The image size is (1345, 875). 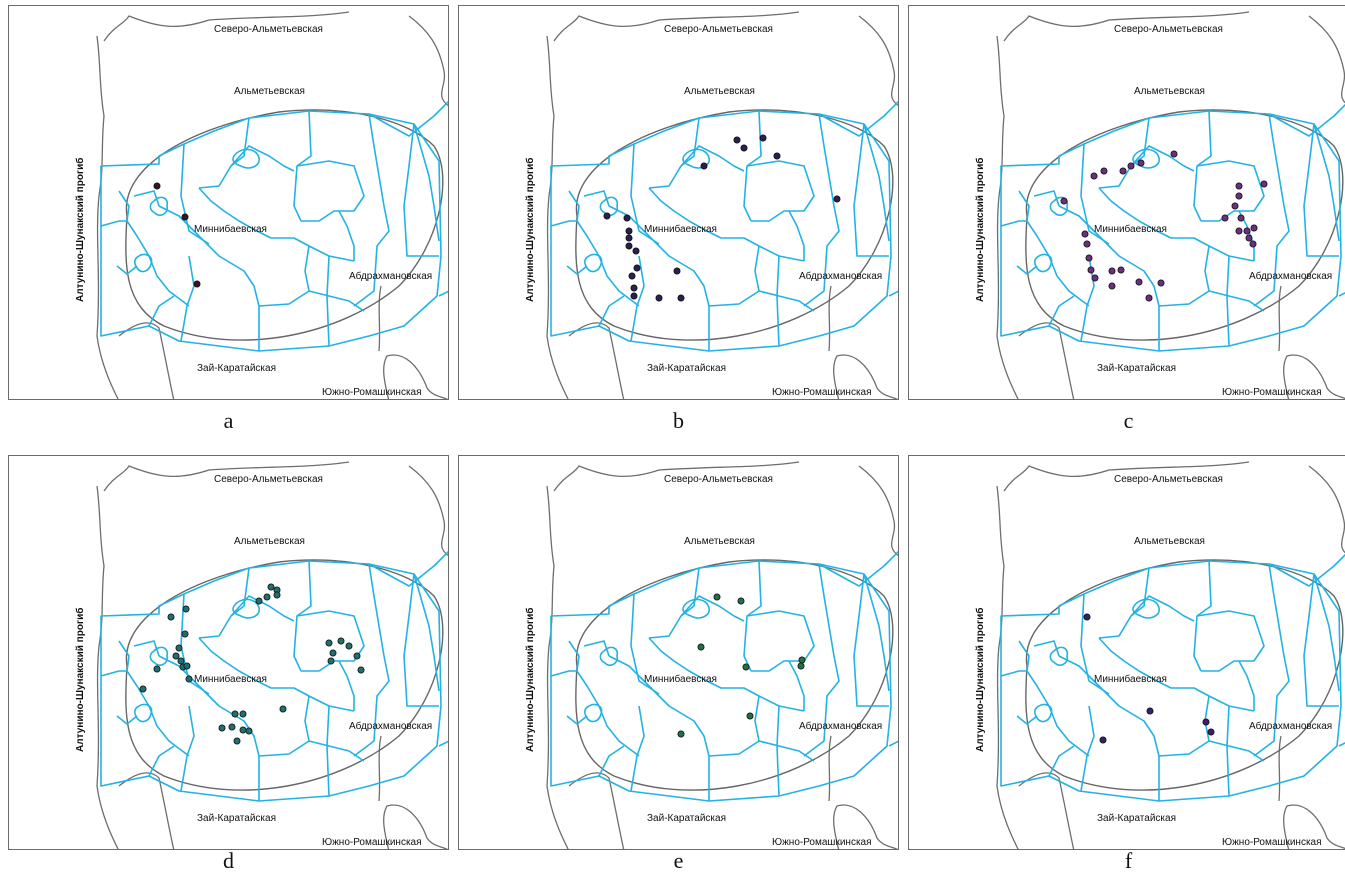 I want to click on caption-d: d, so click(x=228, y=860).